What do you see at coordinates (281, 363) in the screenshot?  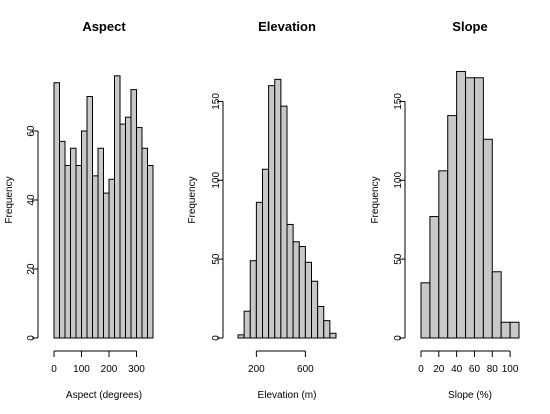 I see `x-axis-elevation: 200 600` at bounding box center [281, 363].